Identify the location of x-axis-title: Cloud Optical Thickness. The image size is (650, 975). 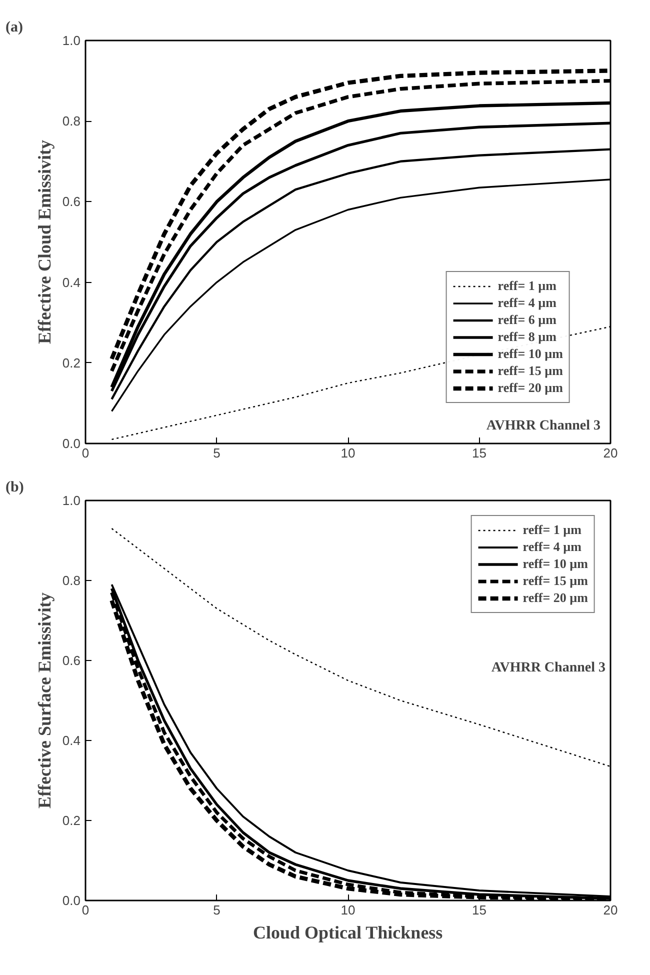
(347, 932).